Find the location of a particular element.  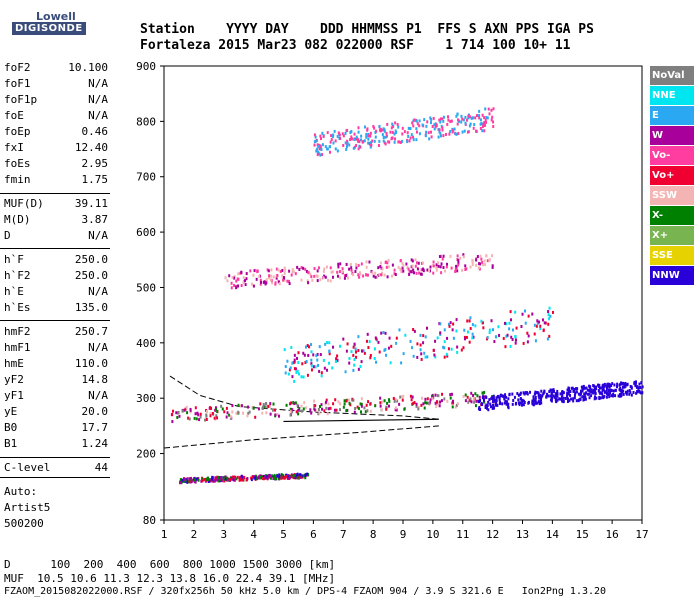

legend-item-w: W is located at coordinates (672, 135).